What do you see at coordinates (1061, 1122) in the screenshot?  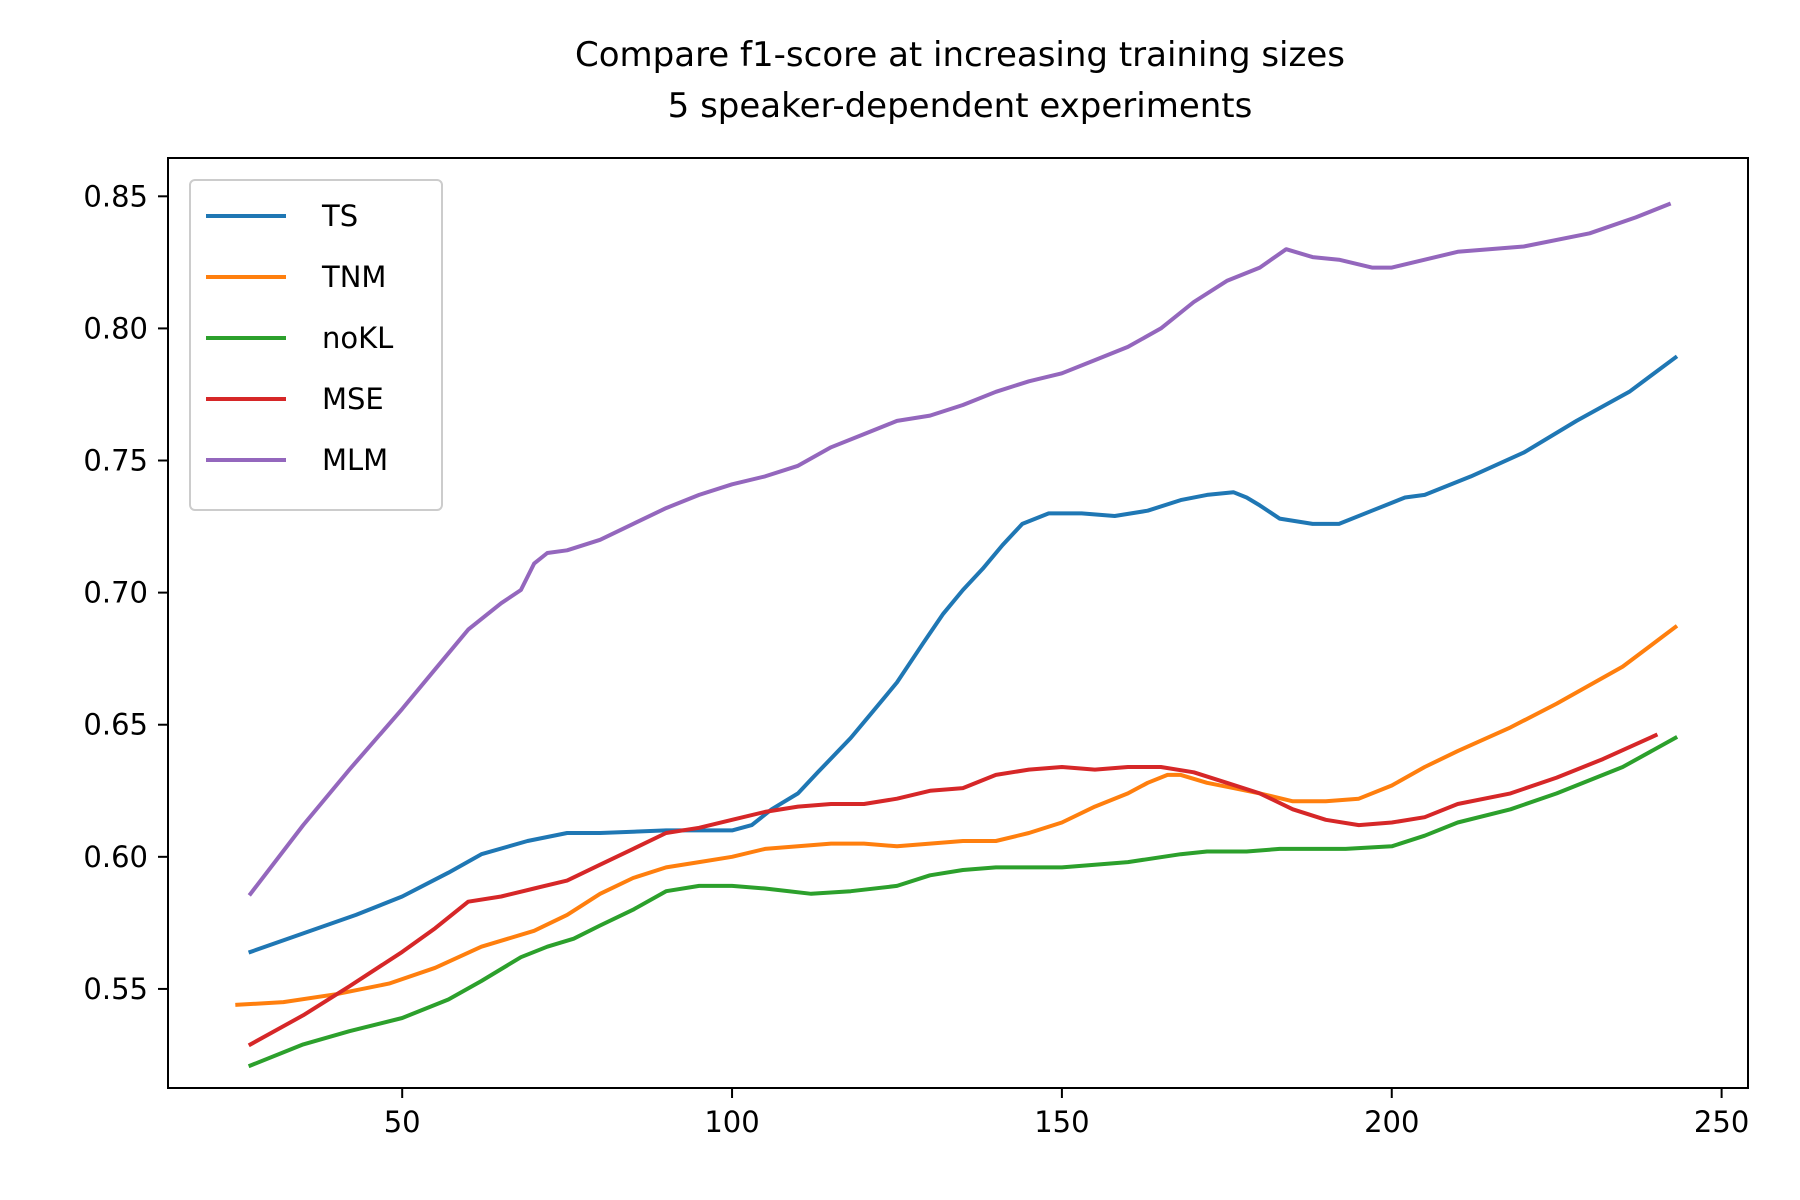 I see `x-tick-label: 150` at bounding box center [1061, 1122].